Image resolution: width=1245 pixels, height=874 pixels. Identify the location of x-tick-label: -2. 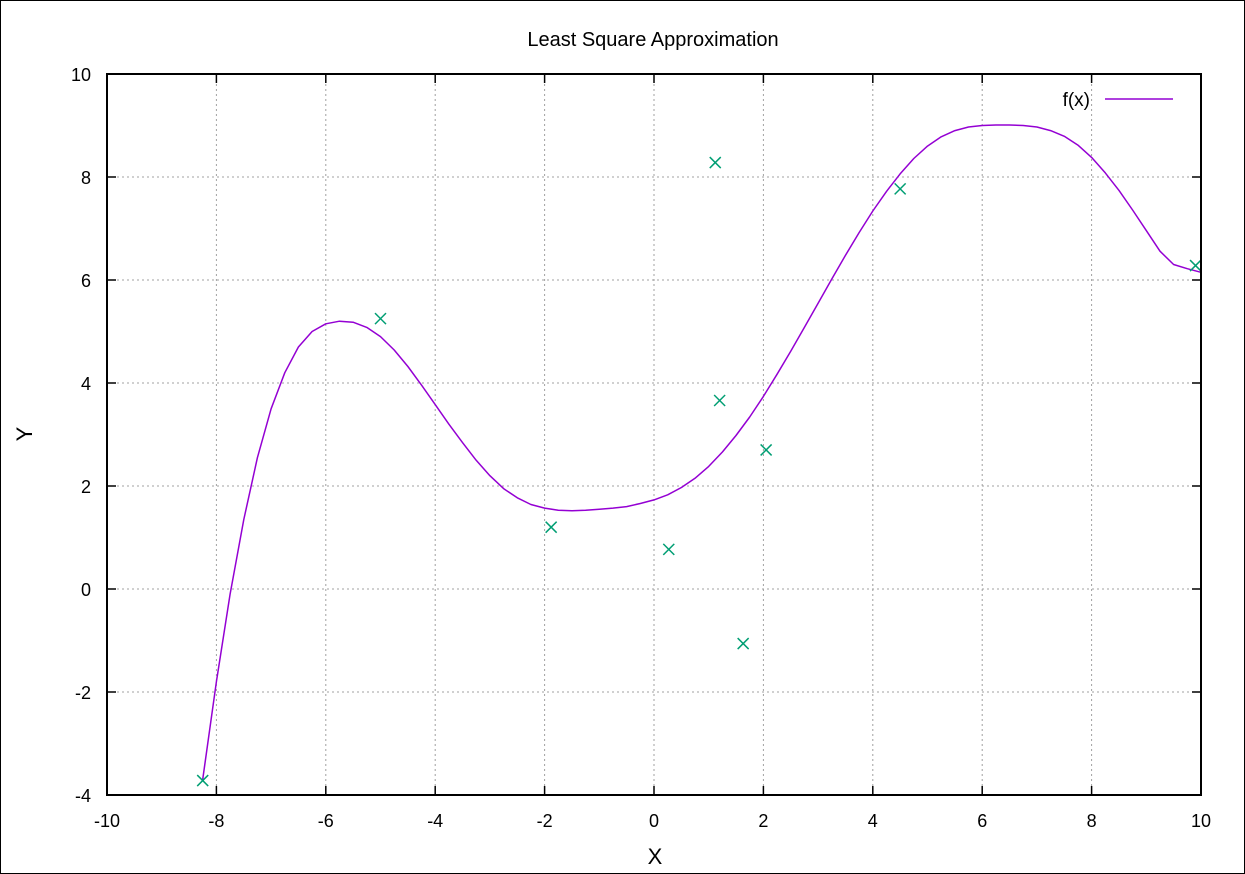
(545, 821).